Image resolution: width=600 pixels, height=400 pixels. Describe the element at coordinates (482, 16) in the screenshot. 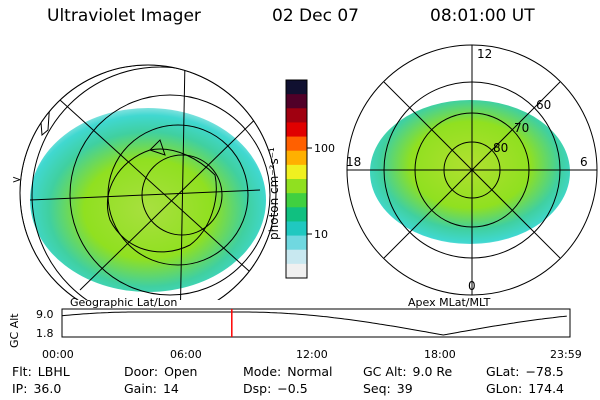

I see `time-label: 08:01:00 UT` at that location.